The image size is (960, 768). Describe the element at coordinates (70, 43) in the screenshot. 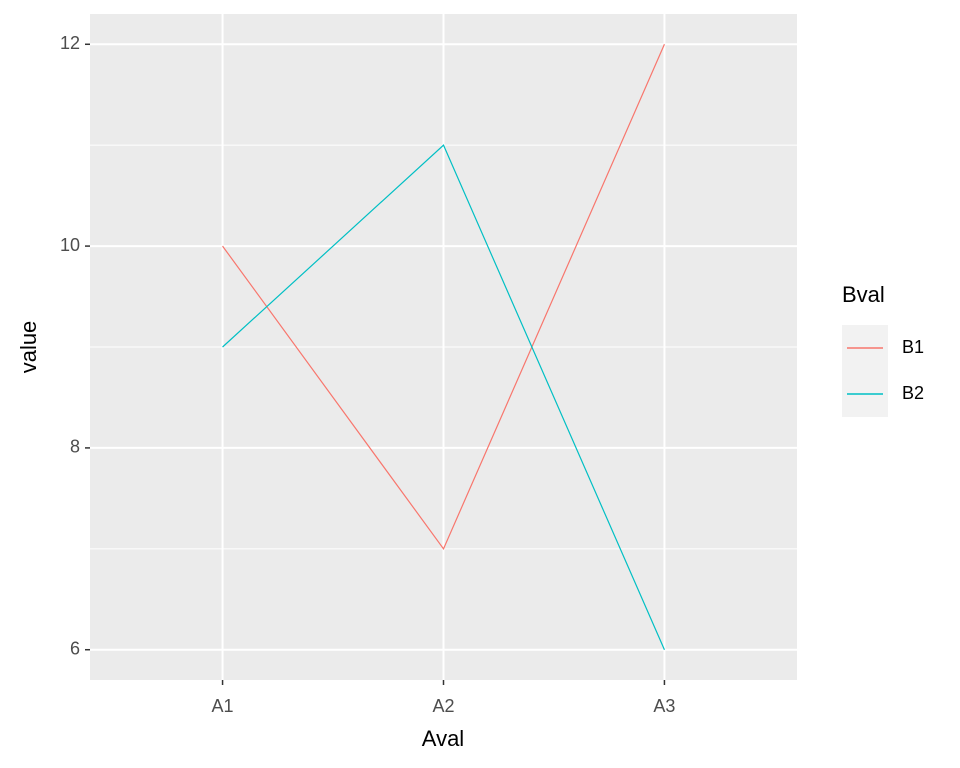

I see `y-tick-label: 12` at that location.